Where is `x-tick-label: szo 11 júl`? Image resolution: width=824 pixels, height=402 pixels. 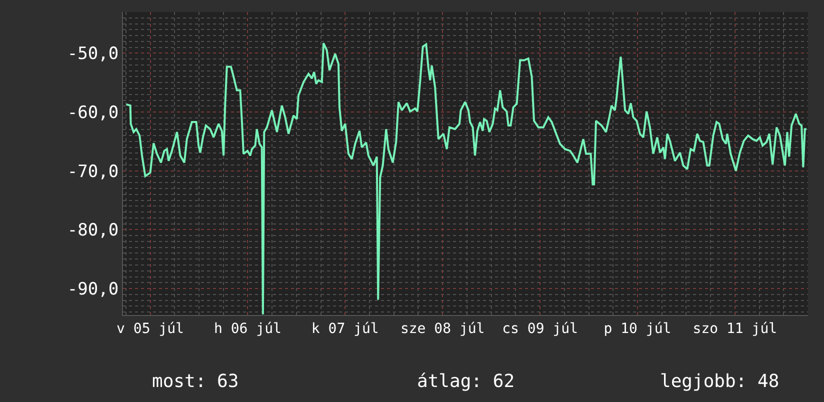
x-tick-label: szo 11 júl is located at coordinates (735, 328).